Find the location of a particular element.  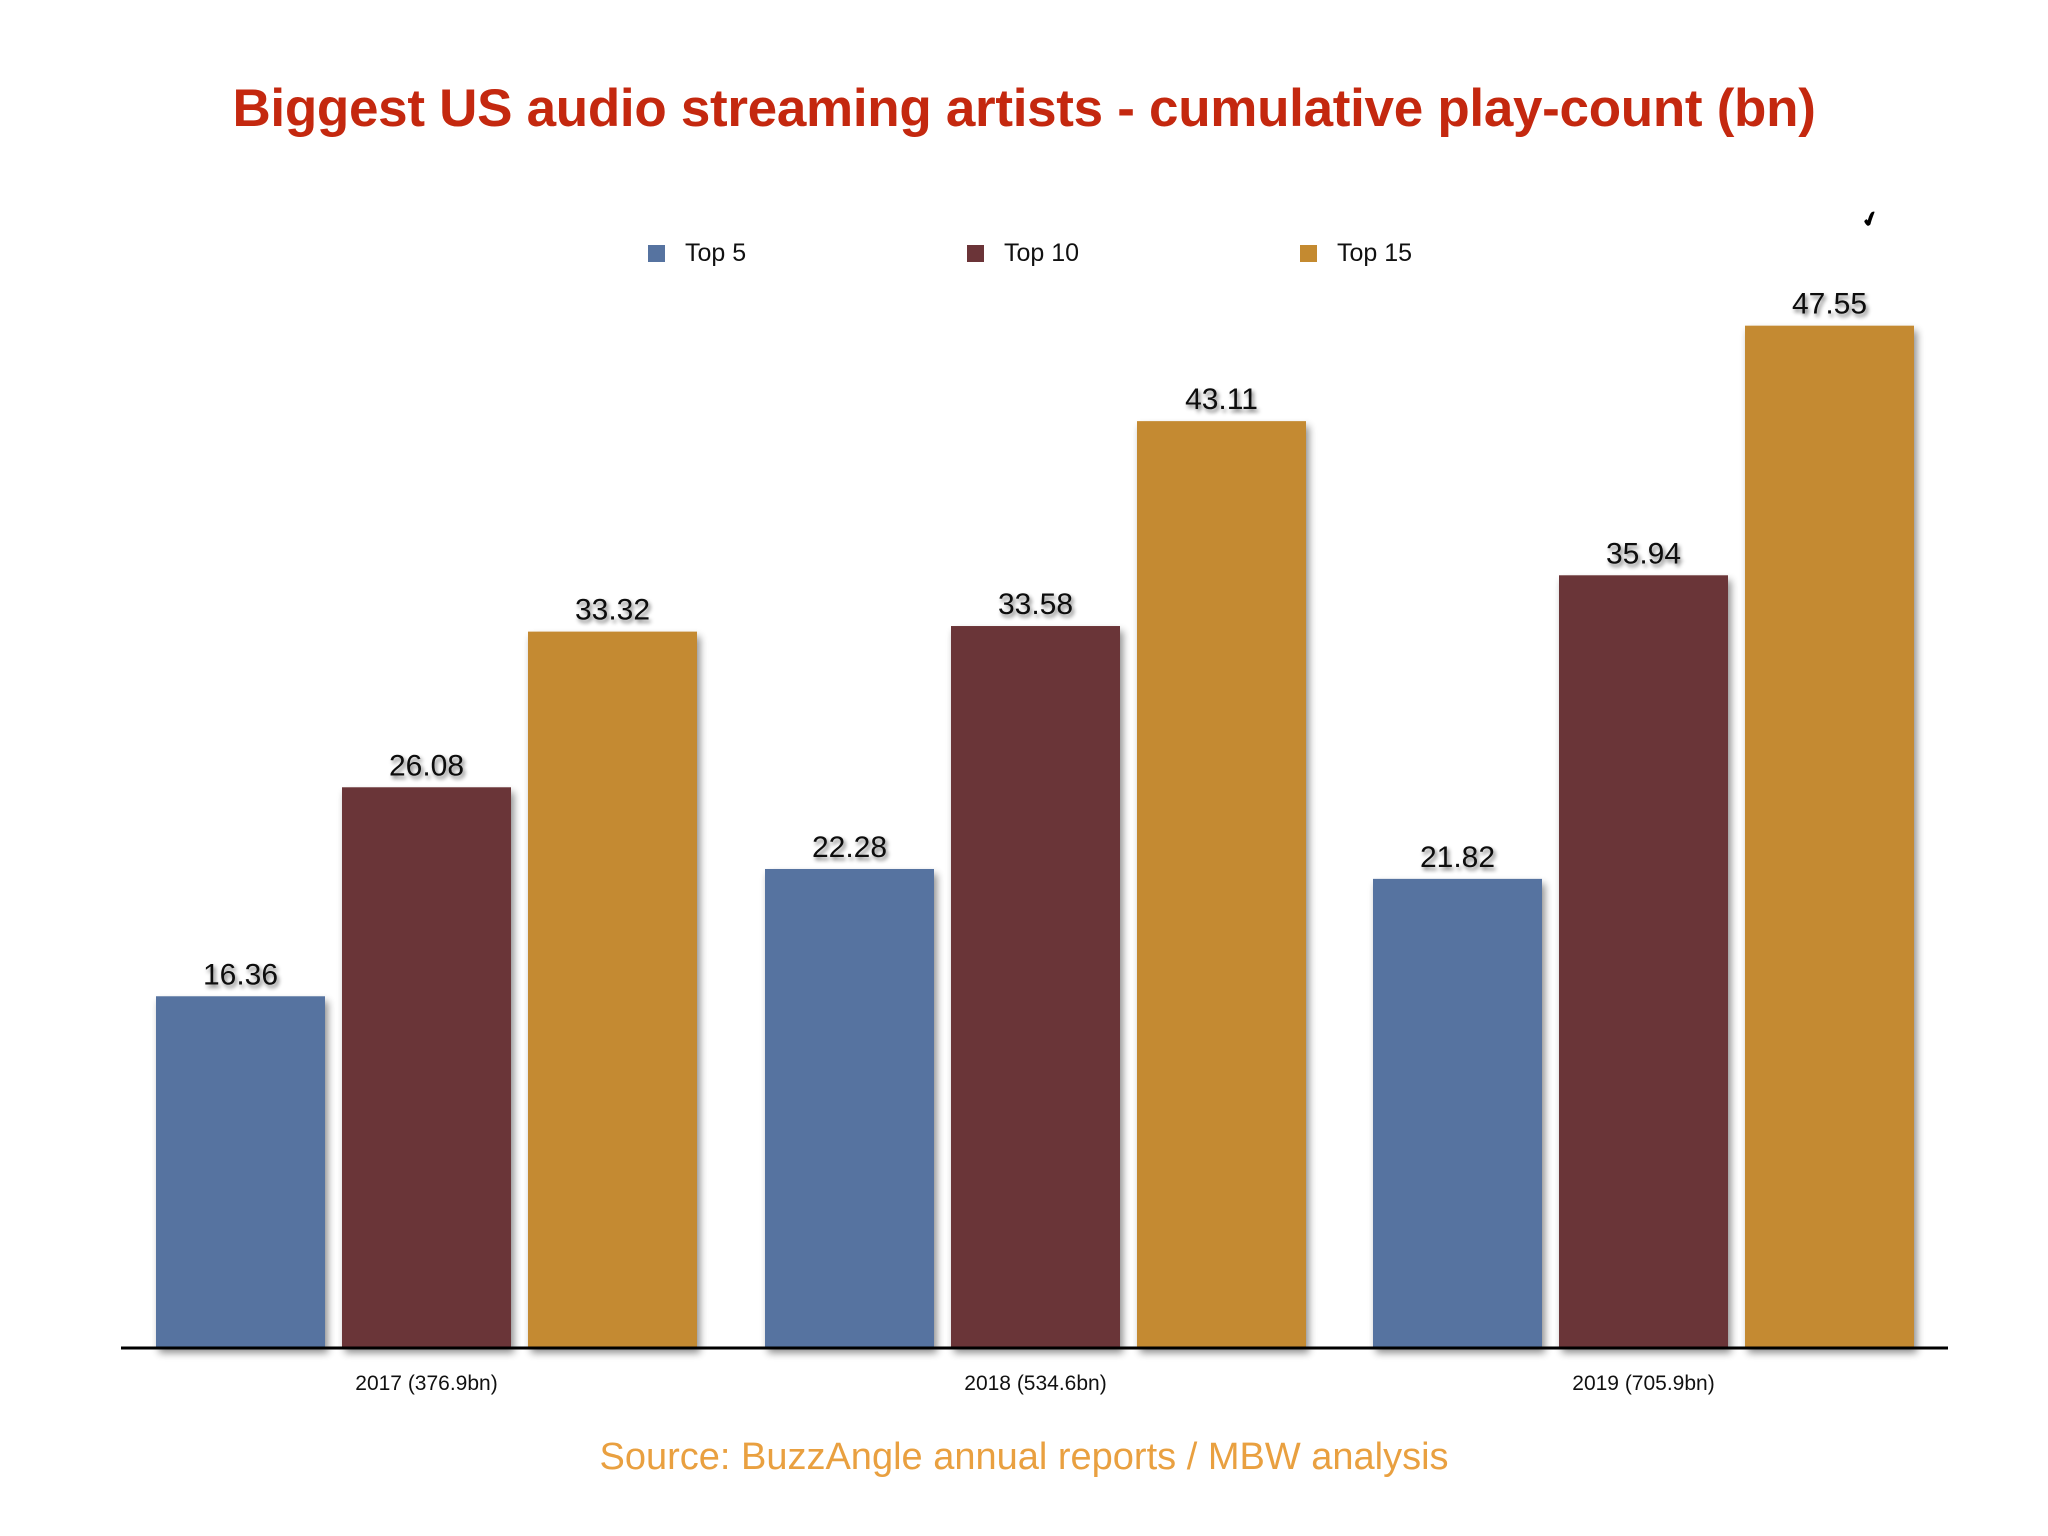

category-label: 2018 (534.6bn) is located at coordinates (1035, 1383).